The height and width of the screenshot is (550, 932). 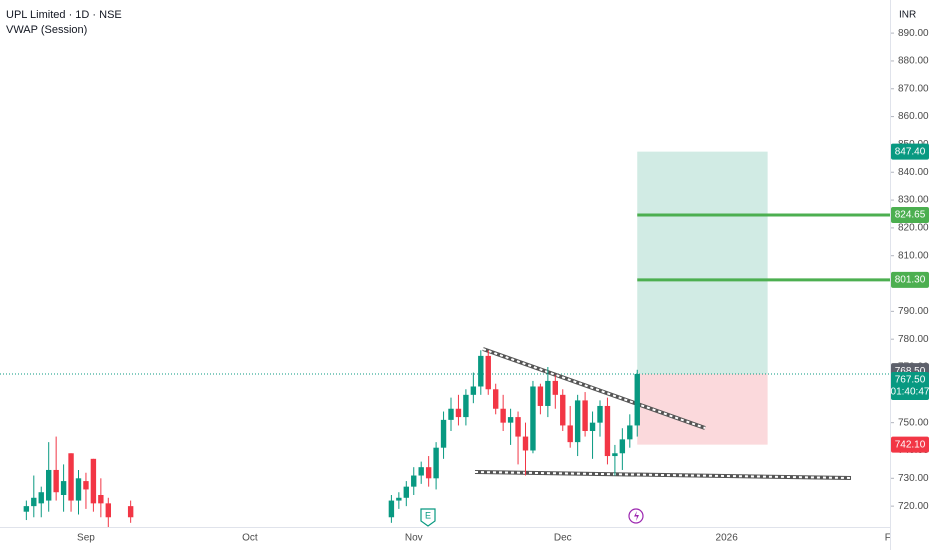 I want to click on price-tag-label: 801.30, so click(x=910, y=280).